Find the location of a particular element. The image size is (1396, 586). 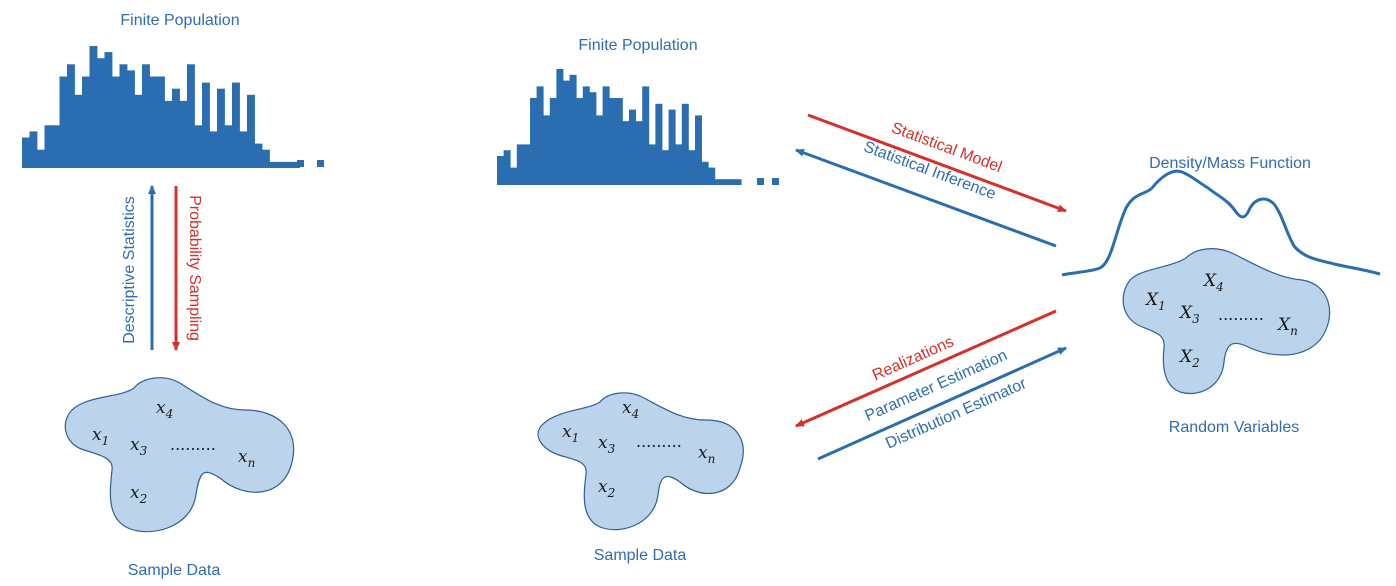

distribution-estimator-arrow is located at coordinates (942, 403).